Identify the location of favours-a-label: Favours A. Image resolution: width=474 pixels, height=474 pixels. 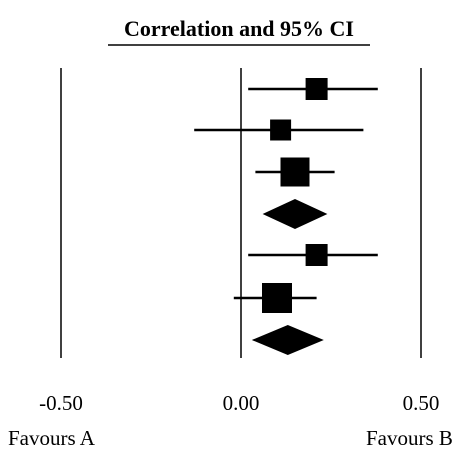
(52, 438).